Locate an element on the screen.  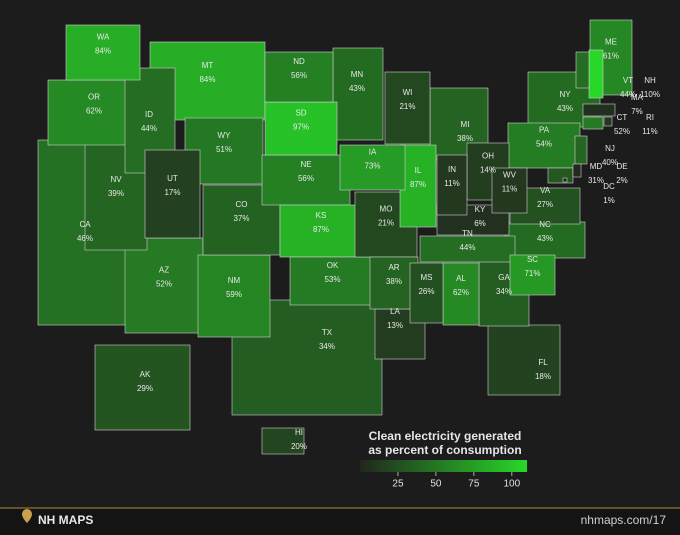
state-value: 52% is located at coordinates (164, 284).